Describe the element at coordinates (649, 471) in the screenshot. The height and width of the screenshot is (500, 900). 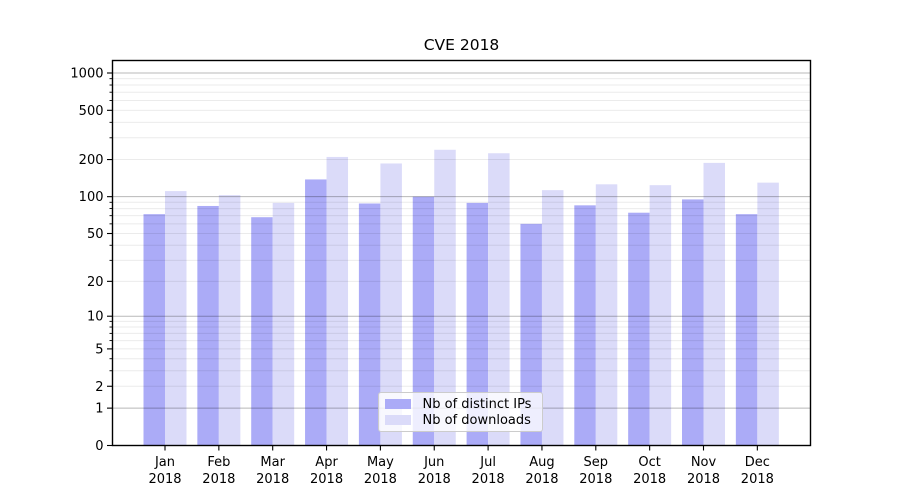
I see `x-tick-label: Oct 2018` at that location.